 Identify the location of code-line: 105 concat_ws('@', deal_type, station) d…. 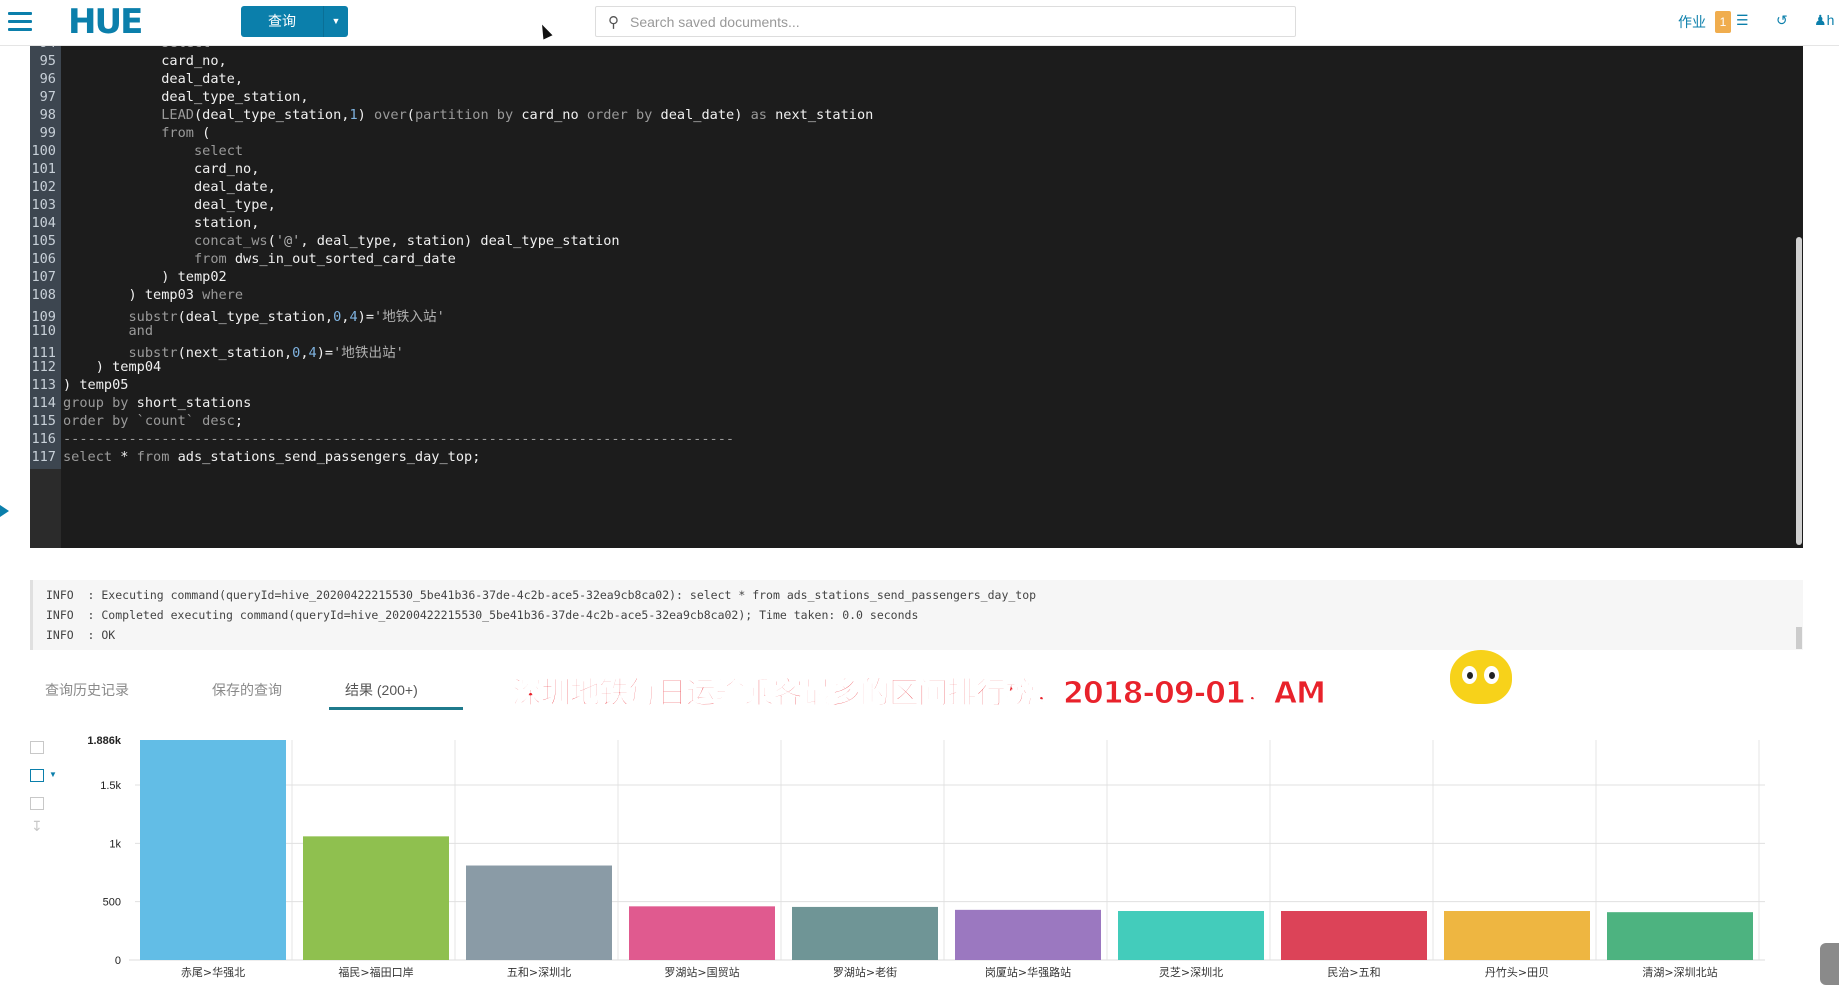
(916, 242).